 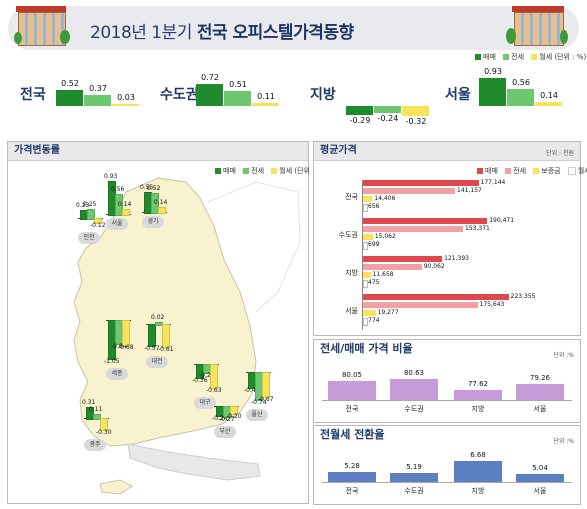 What do you see at coordinates (540, 378) in the screenshot?
I see `ratio-value-label: 79.26` at bounding box center [540, 378].